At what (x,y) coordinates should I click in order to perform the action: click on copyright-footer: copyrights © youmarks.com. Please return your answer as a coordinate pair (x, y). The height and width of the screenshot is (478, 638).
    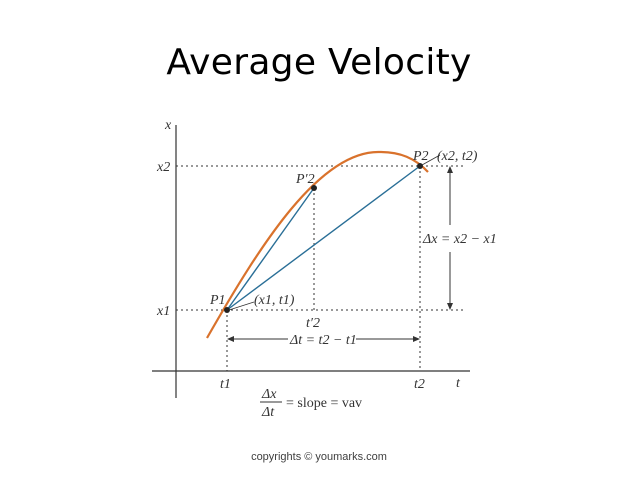
    Looking at the image, I should click on (319, 457).